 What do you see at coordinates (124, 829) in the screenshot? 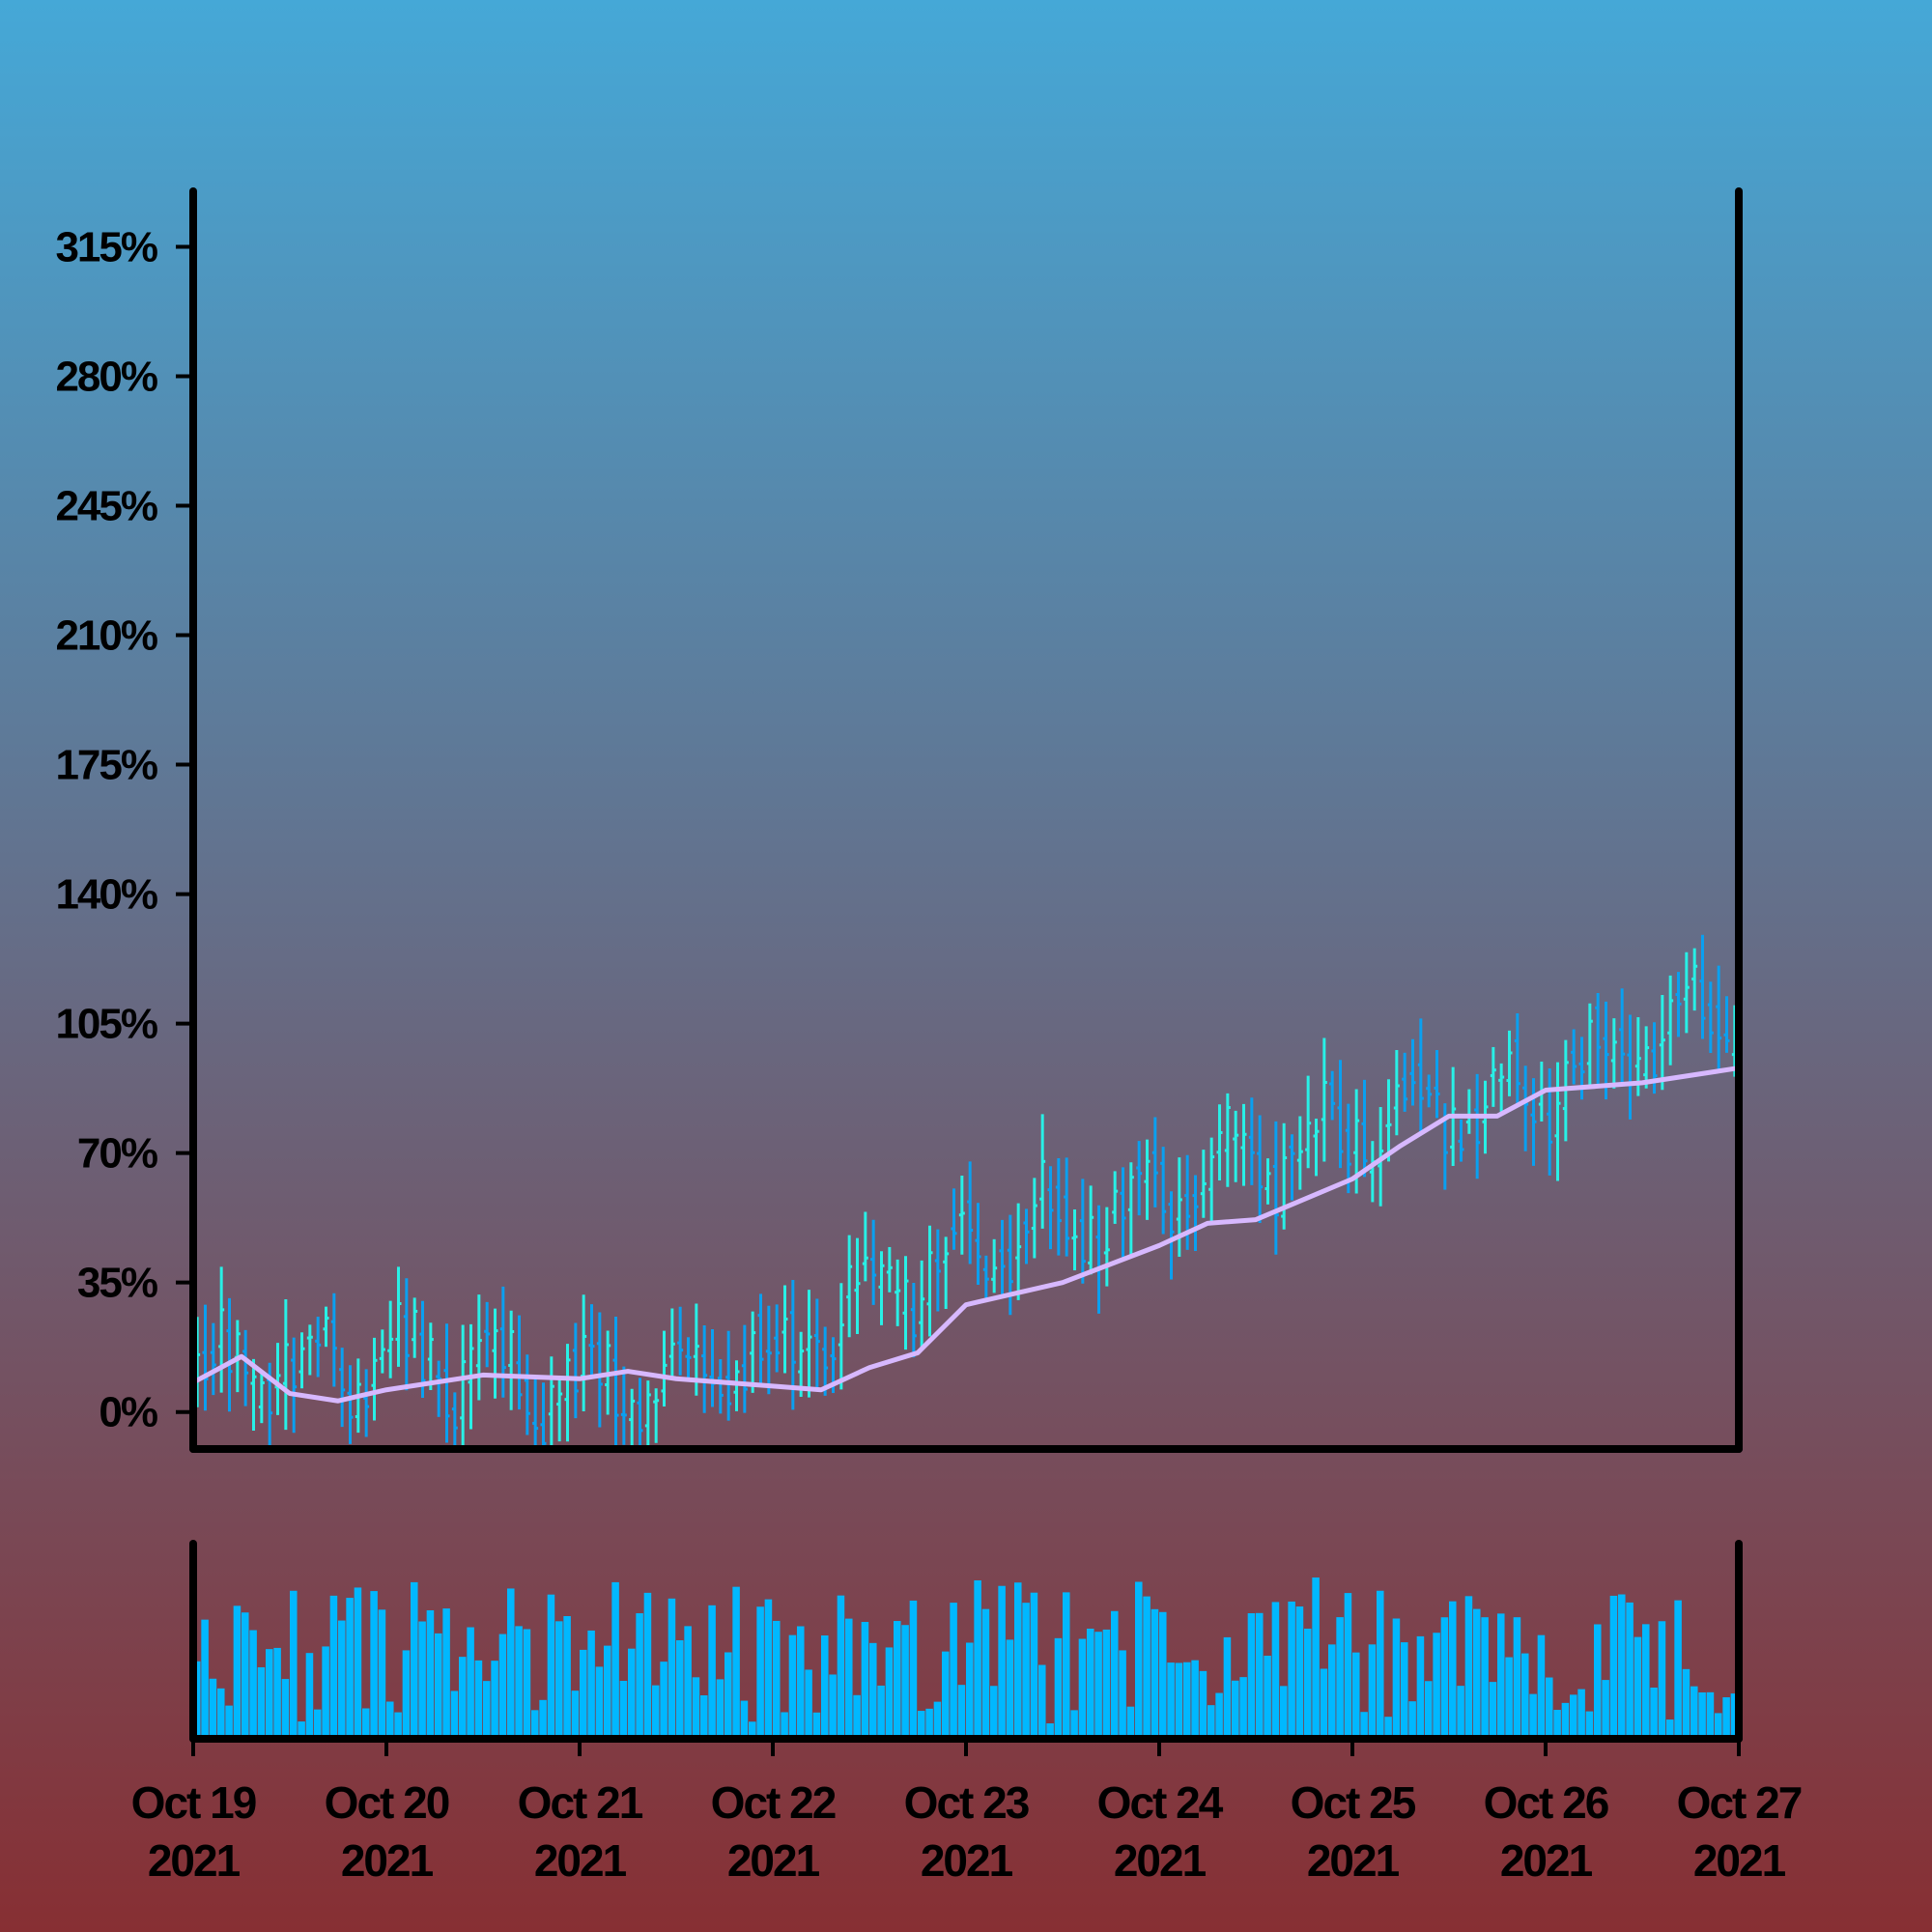
I see `y-axis: 0% 35% 70% 105% 140% 175% 210% 245% 280% 315%` at bounding box center [124, 829].